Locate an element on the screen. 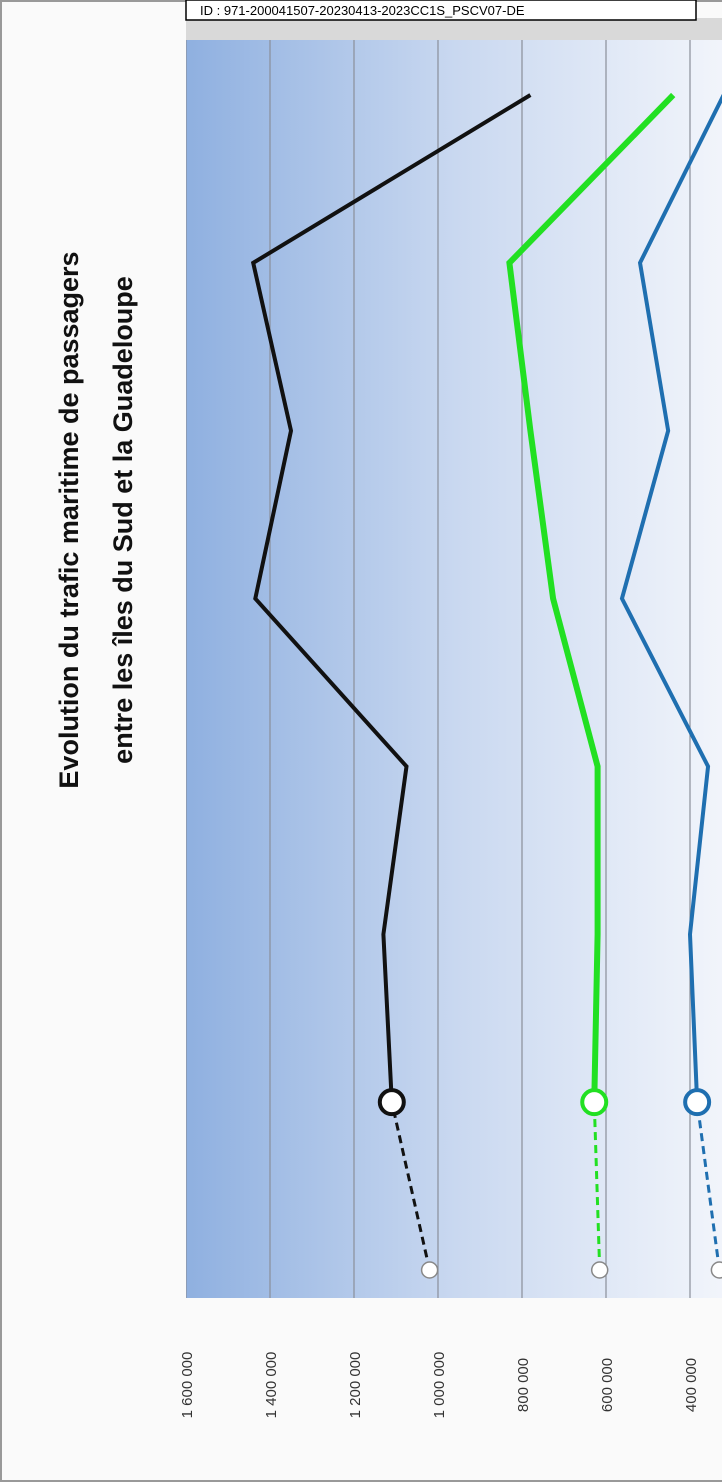 This screenshot has height=1484, width=722. y-tick-label: 800 000 is located at coordinates (523, 1385).